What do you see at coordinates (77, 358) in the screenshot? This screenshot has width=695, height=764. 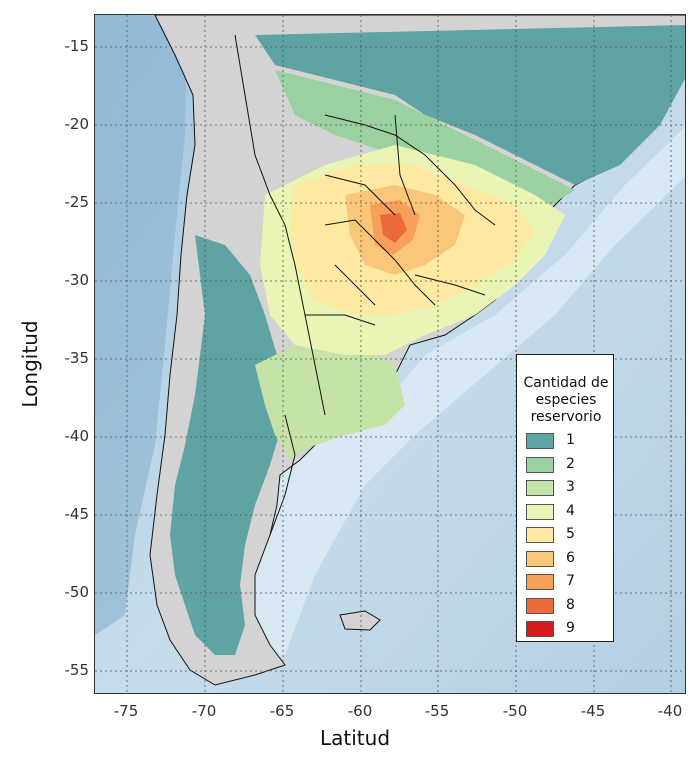 I see `y-tick-label: -35` at bounding box center [77, 358].